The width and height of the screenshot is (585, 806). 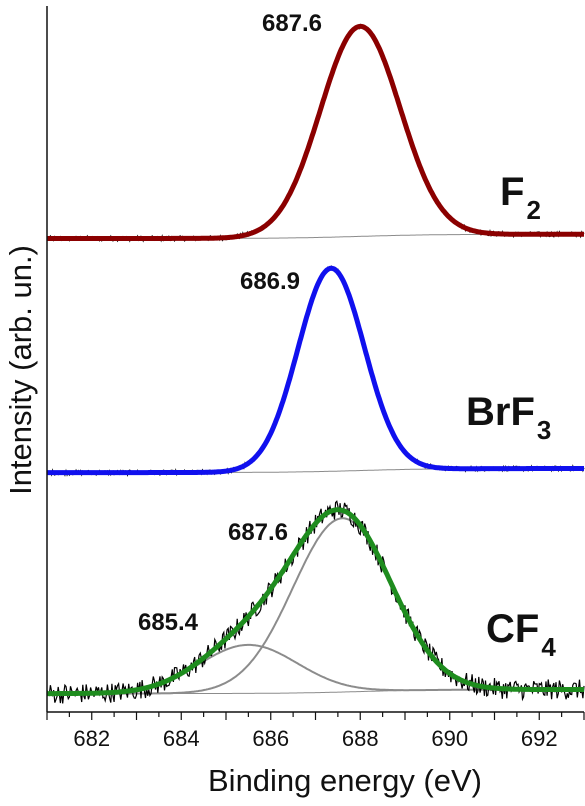 I want to click on x-tick-label: 692, so click(x=539, y=738).